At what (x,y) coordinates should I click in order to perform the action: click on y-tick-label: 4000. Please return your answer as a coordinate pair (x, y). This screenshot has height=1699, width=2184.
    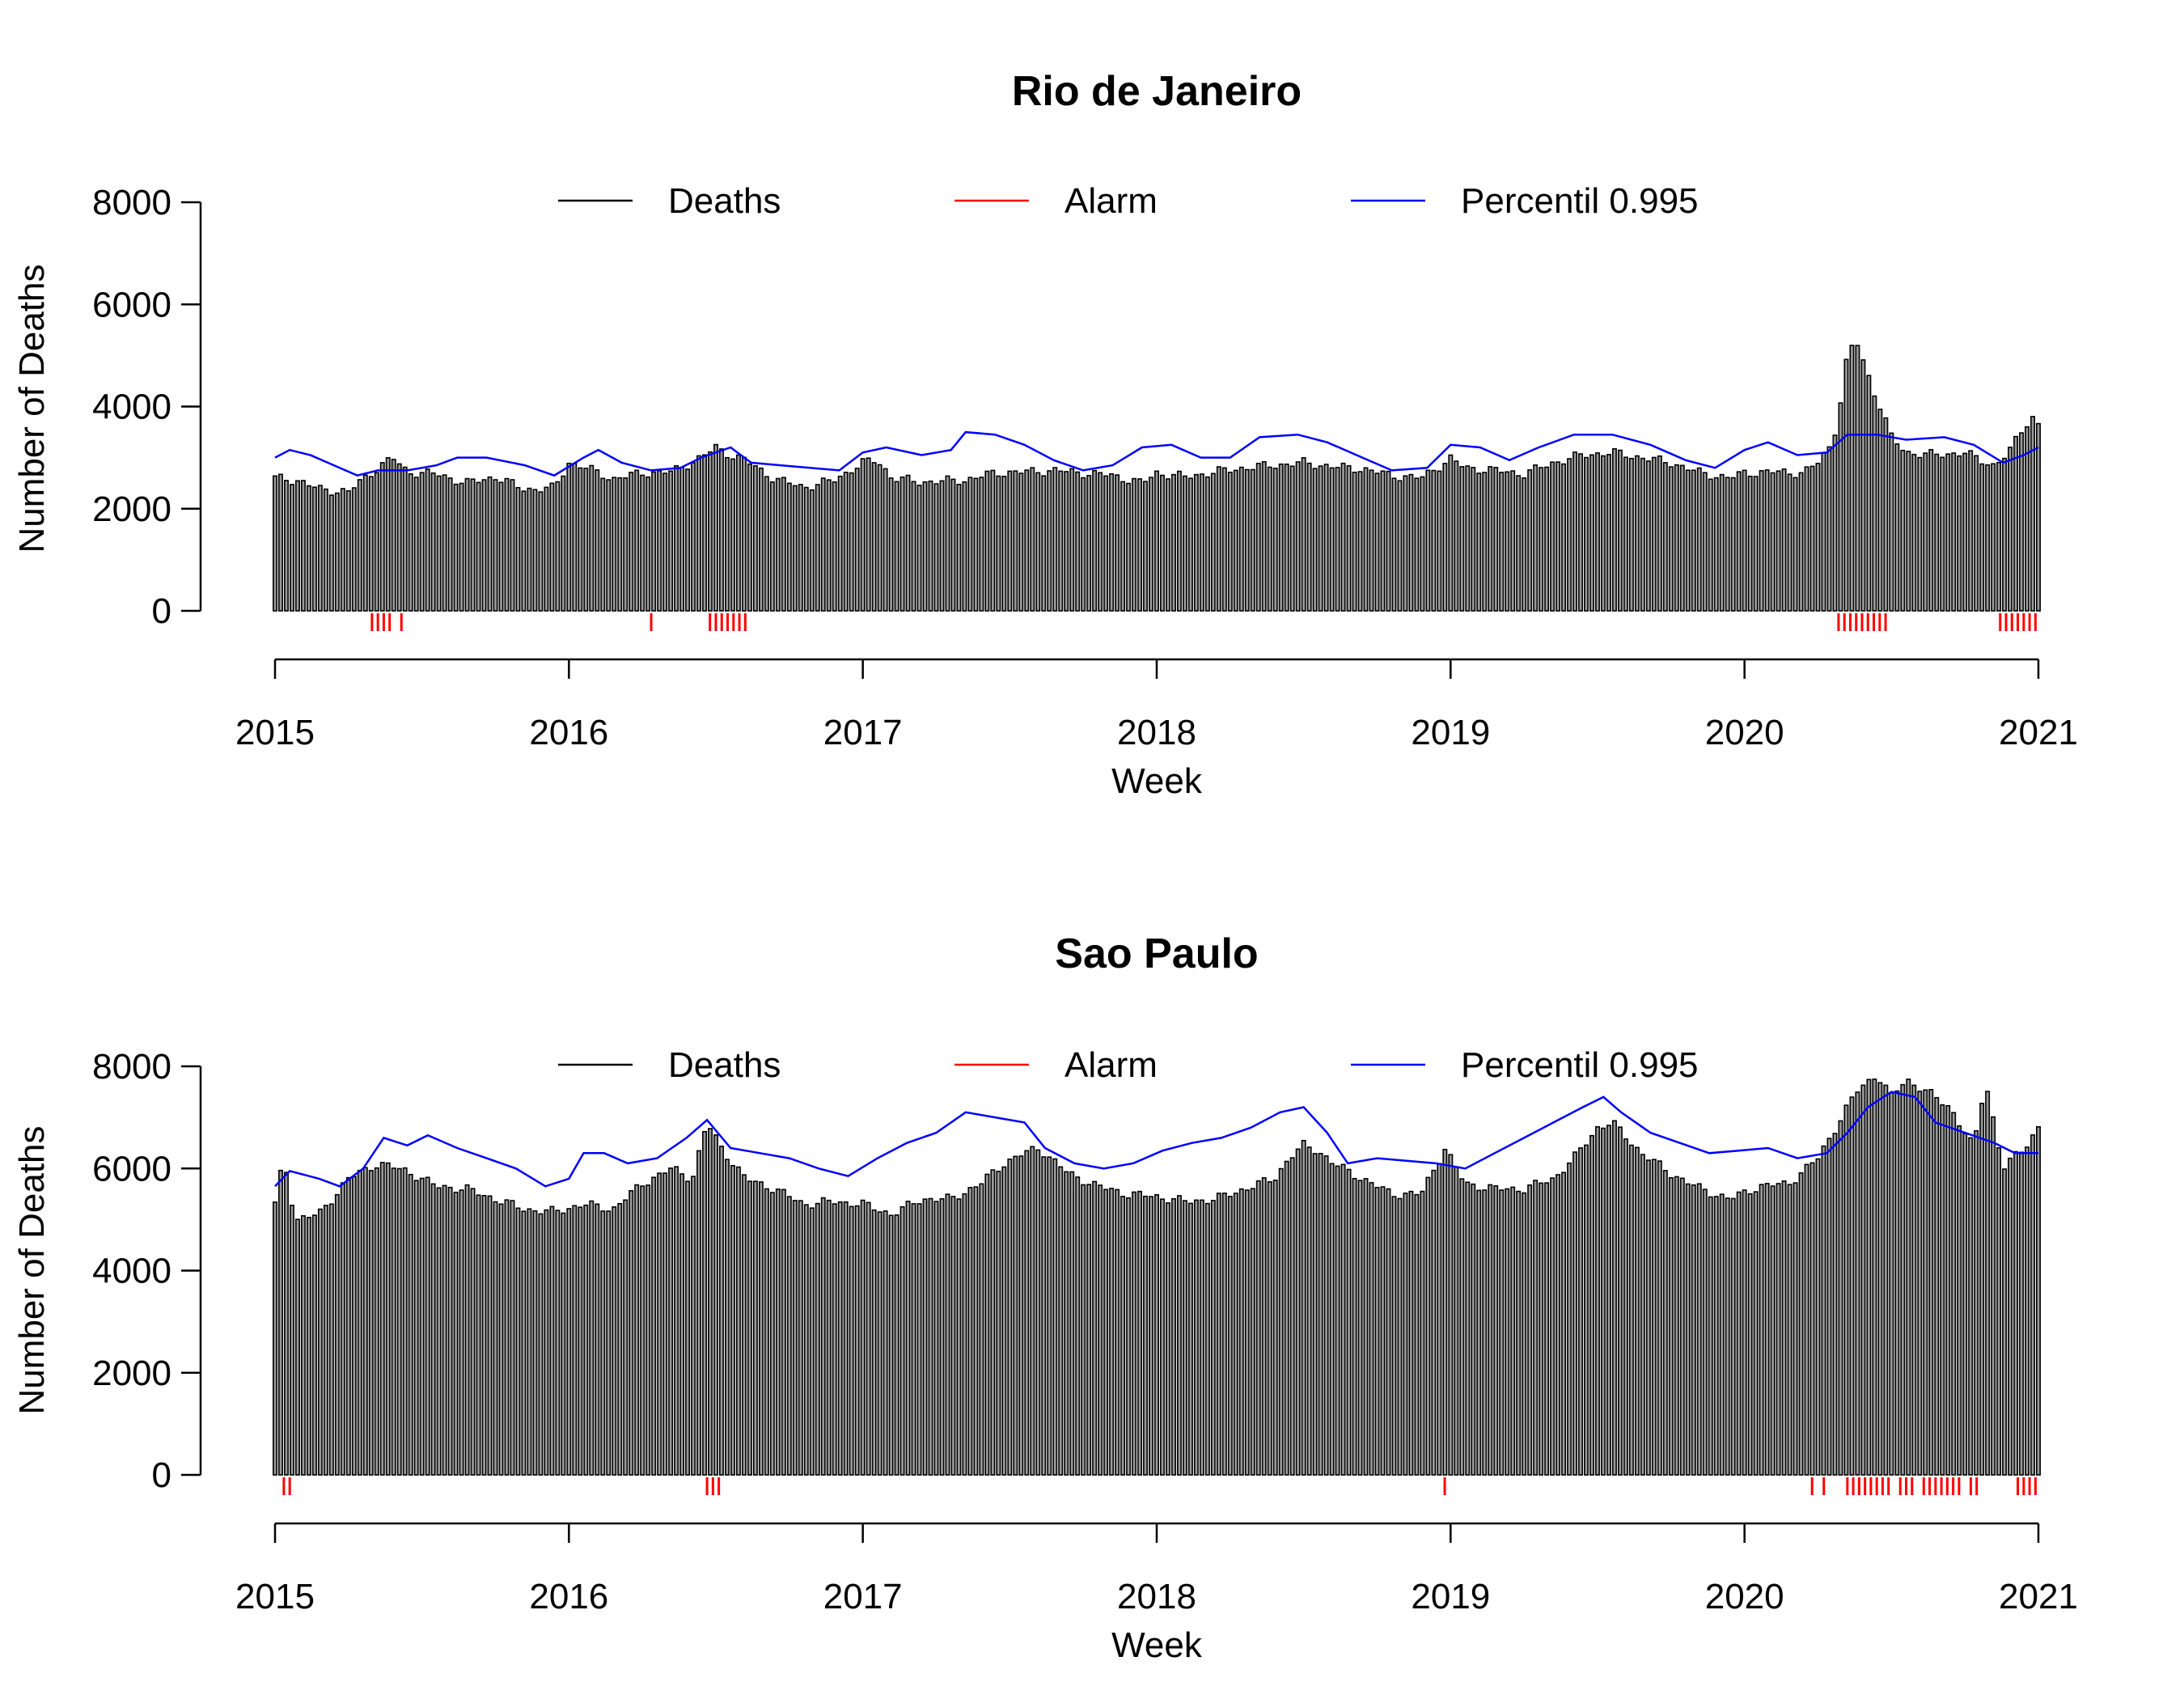
    Looking at the image, I should click on (131, 407).